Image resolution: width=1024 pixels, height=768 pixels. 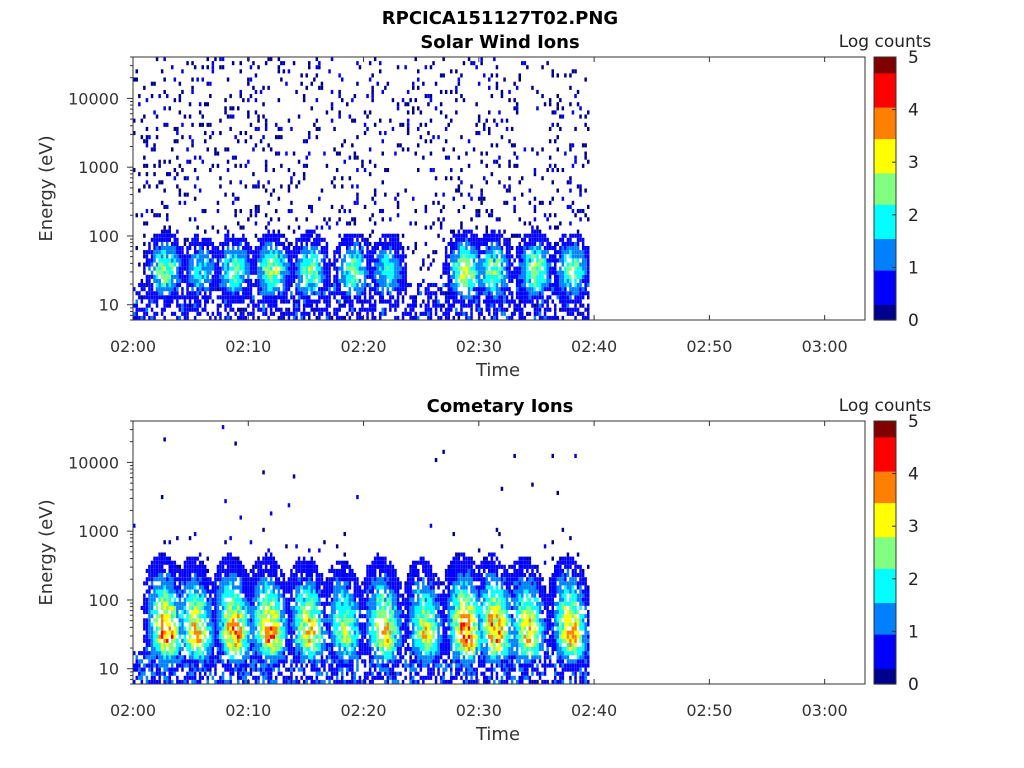 I want to click on colorbar-tick-label: 0, so click(x=913, y=321).